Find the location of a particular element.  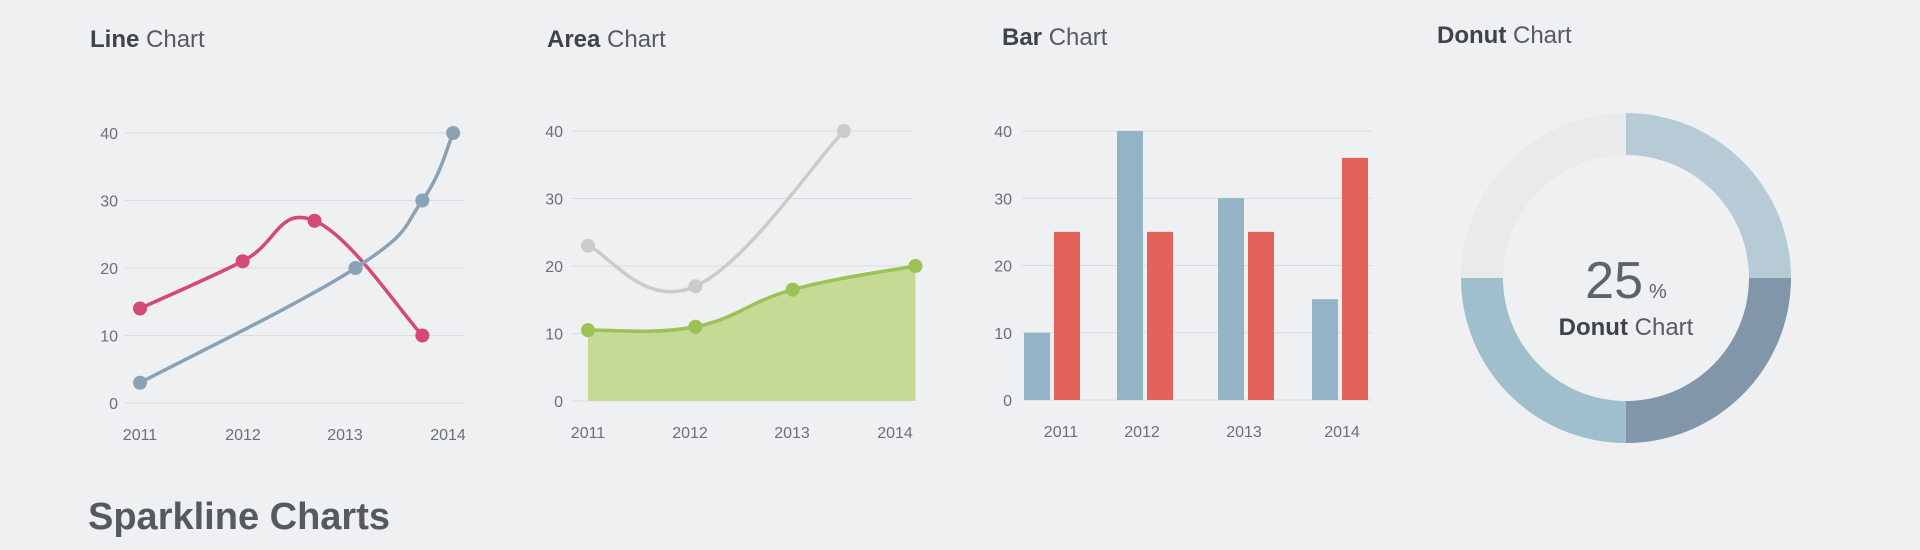

bar-chart-xtick-label: 2012 is located at coordinates (1142, 432).